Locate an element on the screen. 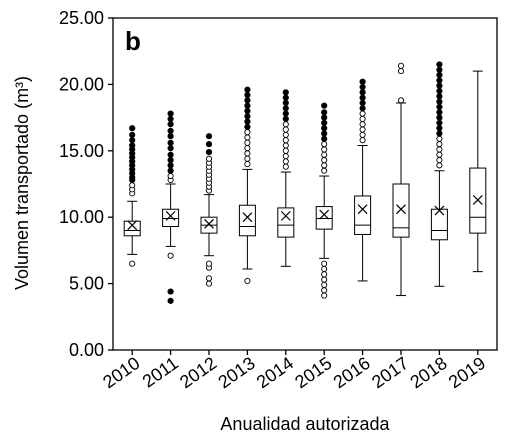 The width and height of the screenshot is (509, 446). y-tick-label: 10.00 is located at coordinates (81, 217).